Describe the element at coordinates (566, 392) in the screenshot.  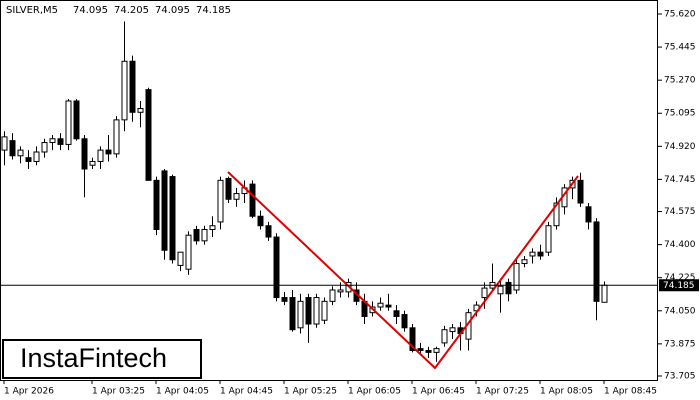
I see `x-tick-label: 1 Apr 08:05` at that location.